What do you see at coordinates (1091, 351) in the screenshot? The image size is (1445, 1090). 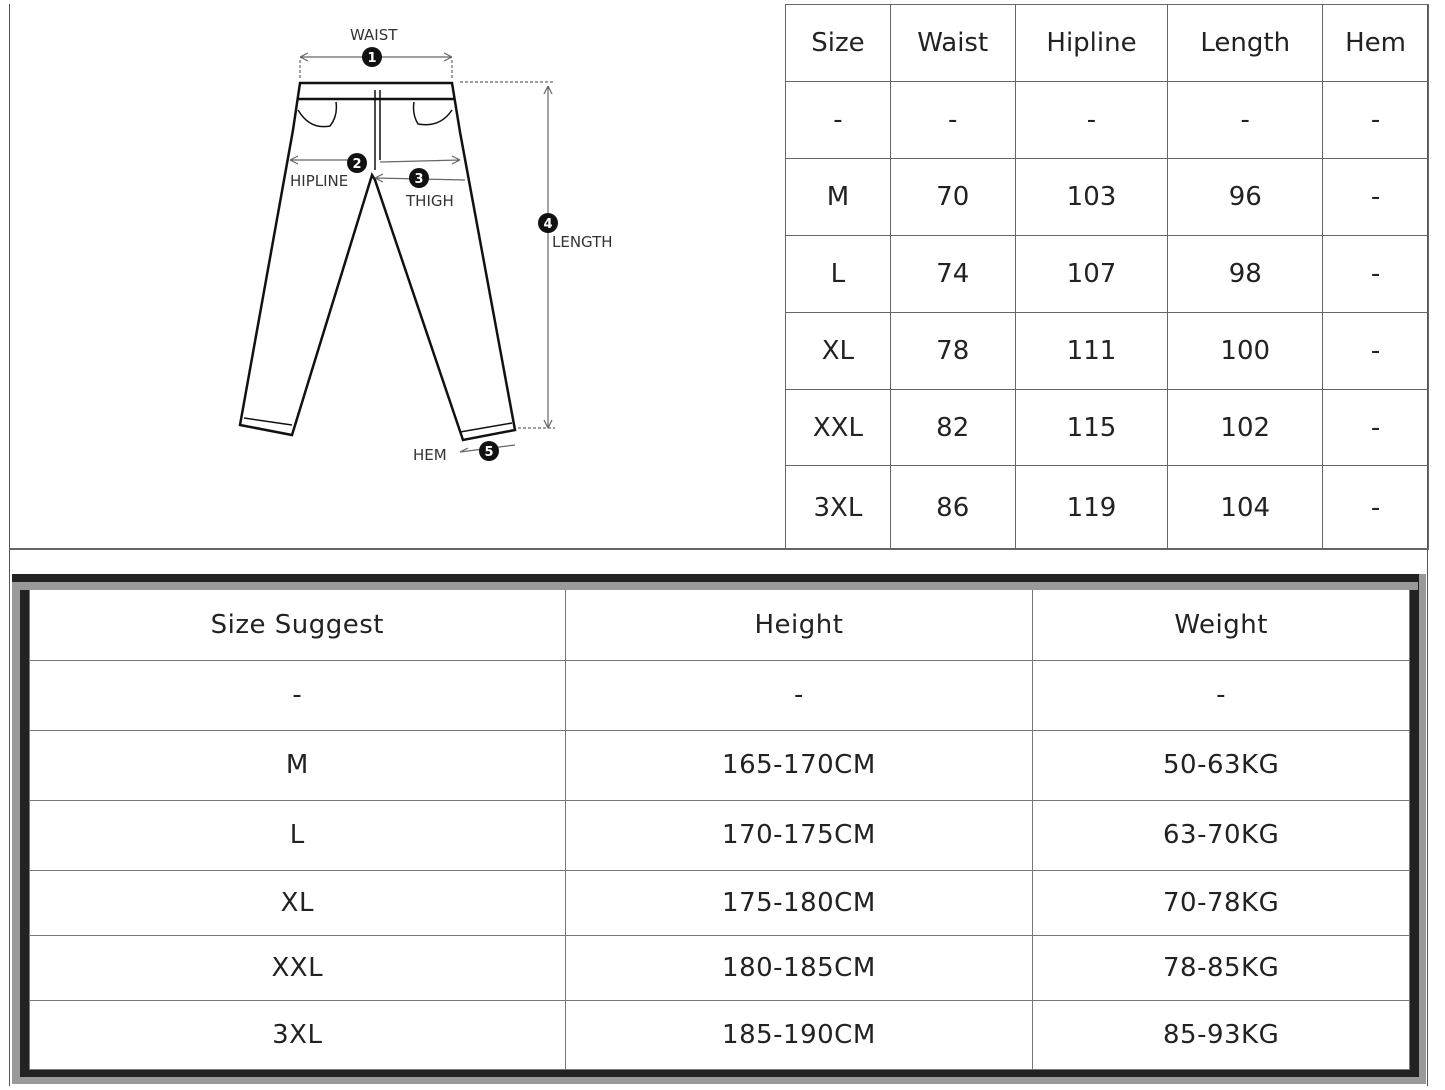 I see `table-cell: 111` at bounding box center [1091, 351].